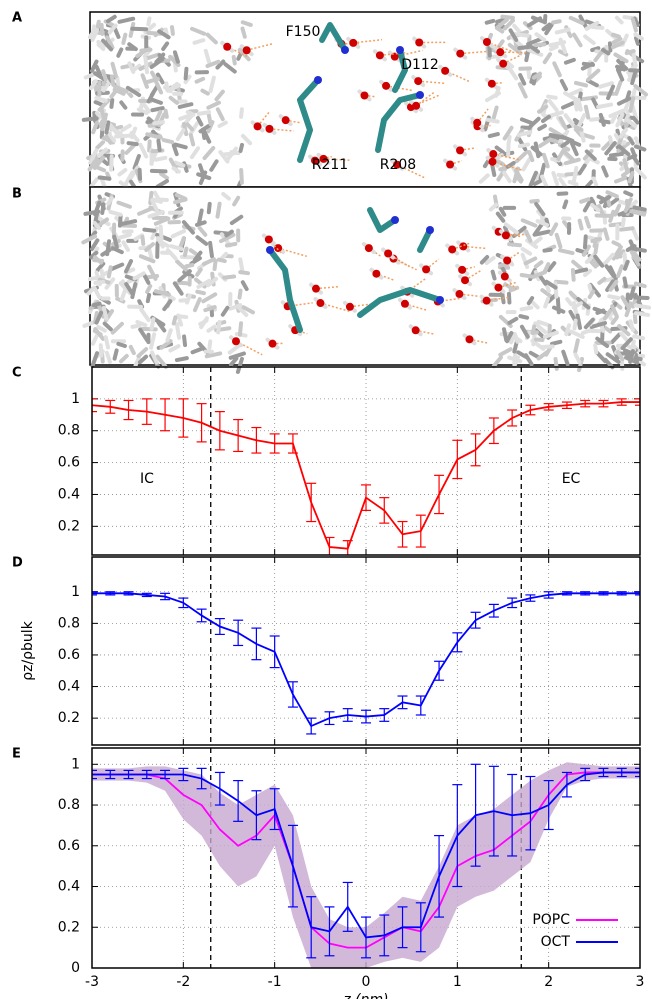  What do you see at coordinates (548, 982) in the screenshot?
I see `x-tick-label: 2` at bounding box center [548, 982].